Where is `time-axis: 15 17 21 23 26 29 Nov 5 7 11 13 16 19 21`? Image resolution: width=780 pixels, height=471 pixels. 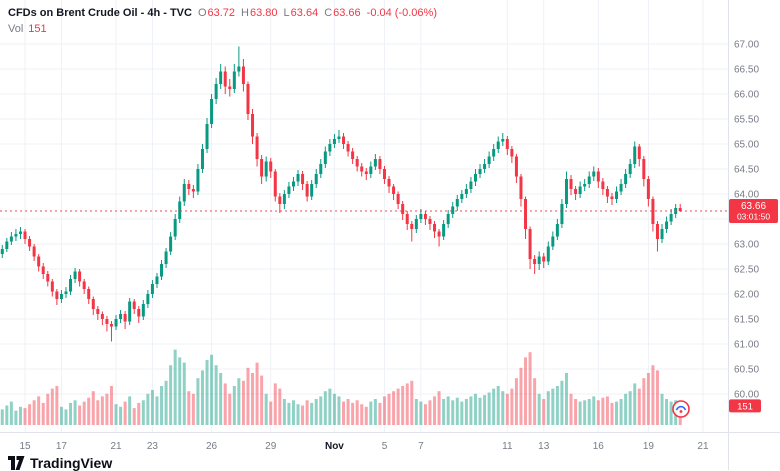 time-axis: 15 17 21 23 26 29 Nov 5 7 11 13 16 19 21 is located at coordinates (364, 446).